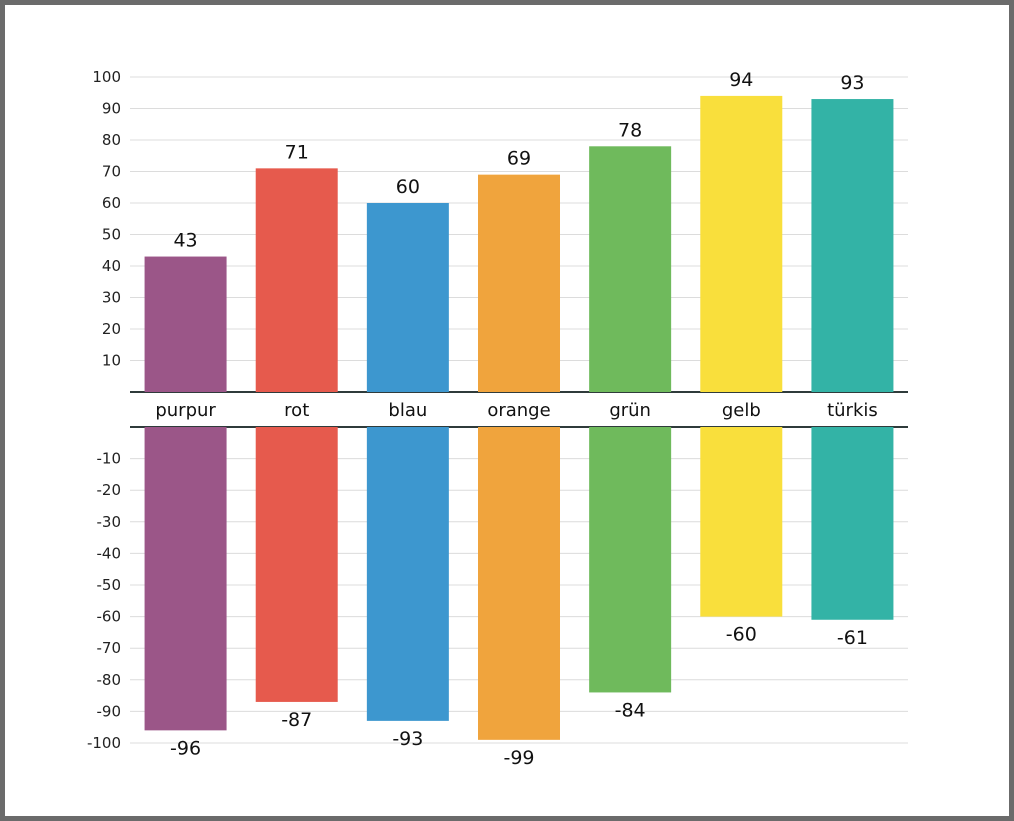  Describe the element at coordinates (741, 244) in the screenshot. I see `bar-positive-gelb` at that location.